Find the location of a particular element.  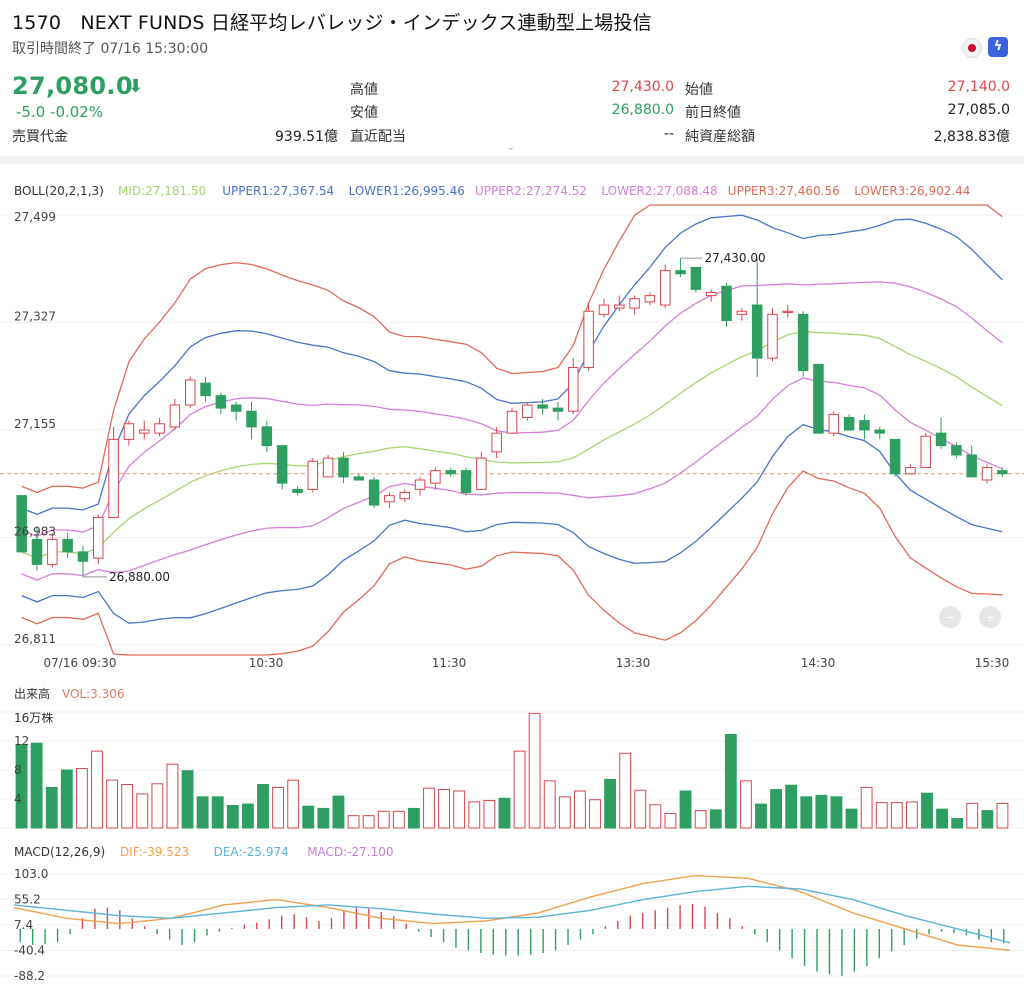

volume-bars is located at coordinates (512, 770).